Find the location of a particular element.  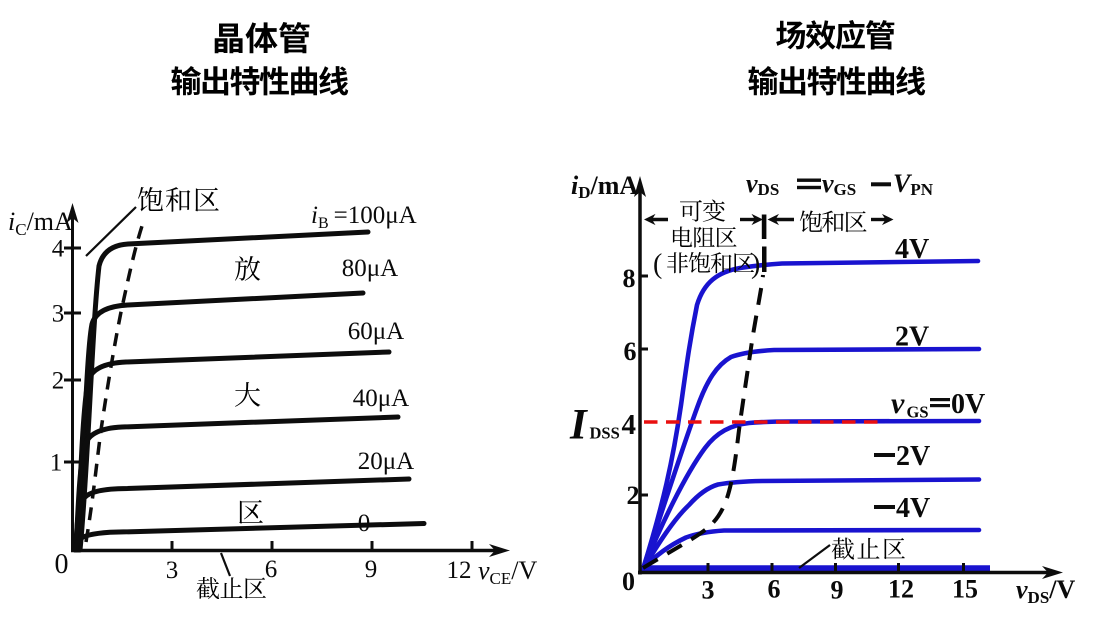

svg-text: DSS is located at coordinates (605, 433).